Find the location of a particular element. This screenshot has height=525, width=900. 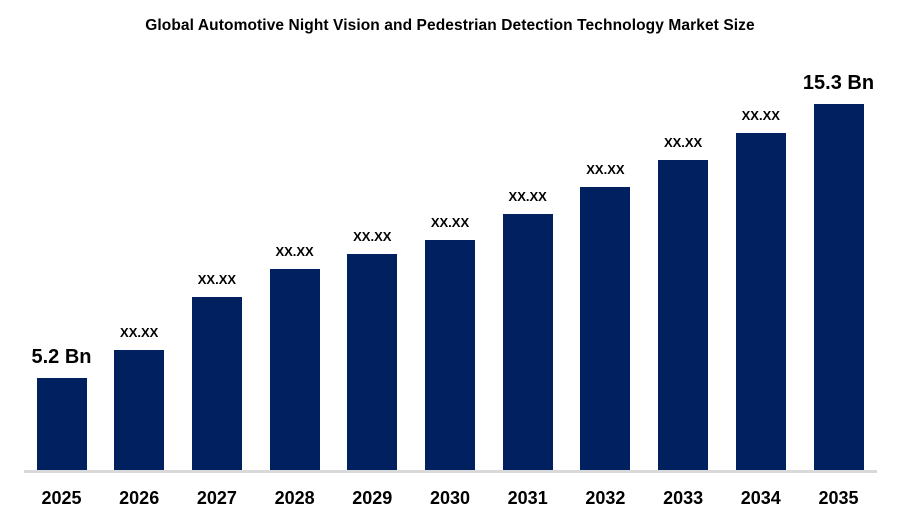

value-label-2025: 5.2 Bn is located at coordinates (61, 357).